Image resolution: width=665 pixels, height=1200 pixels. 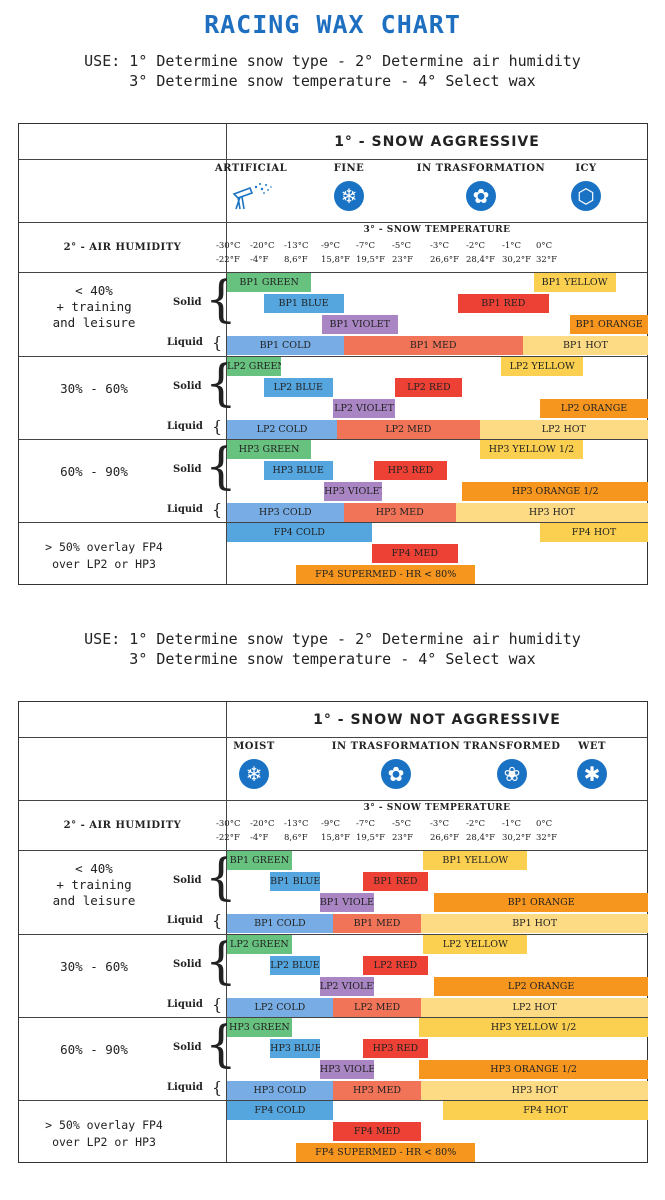 I want to click on snow-type-label: ICY, so click(x=586, y=168).